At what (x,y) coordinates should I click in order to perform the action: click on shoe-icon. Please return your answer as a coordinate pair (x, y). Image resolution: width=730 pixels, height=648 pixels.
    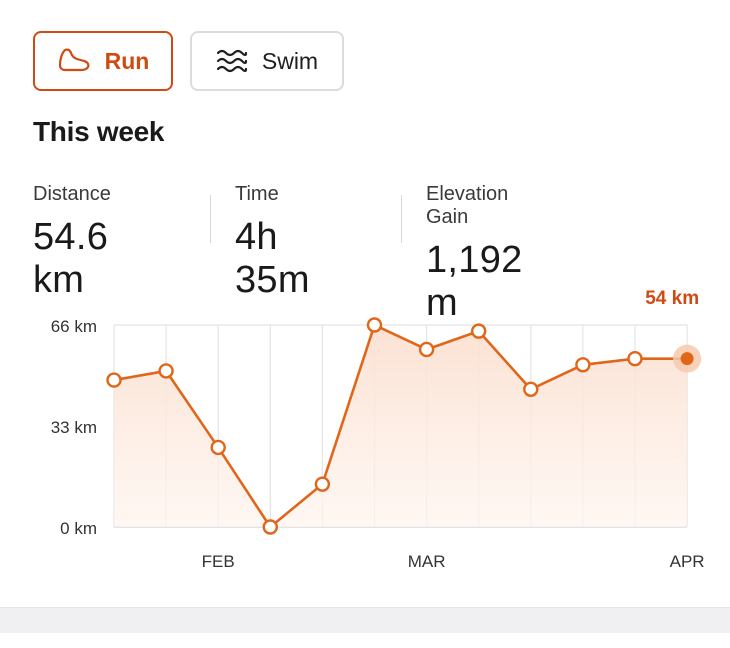
    Looking at the image, I should click on (74, 61).